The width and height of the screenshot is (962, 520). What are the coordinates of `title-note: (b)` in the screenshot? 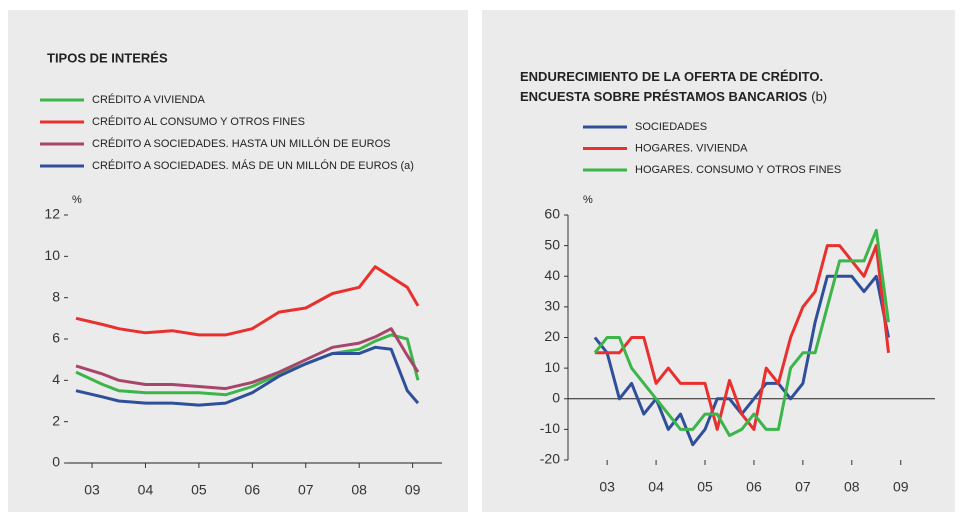 It's located at (819, 96).